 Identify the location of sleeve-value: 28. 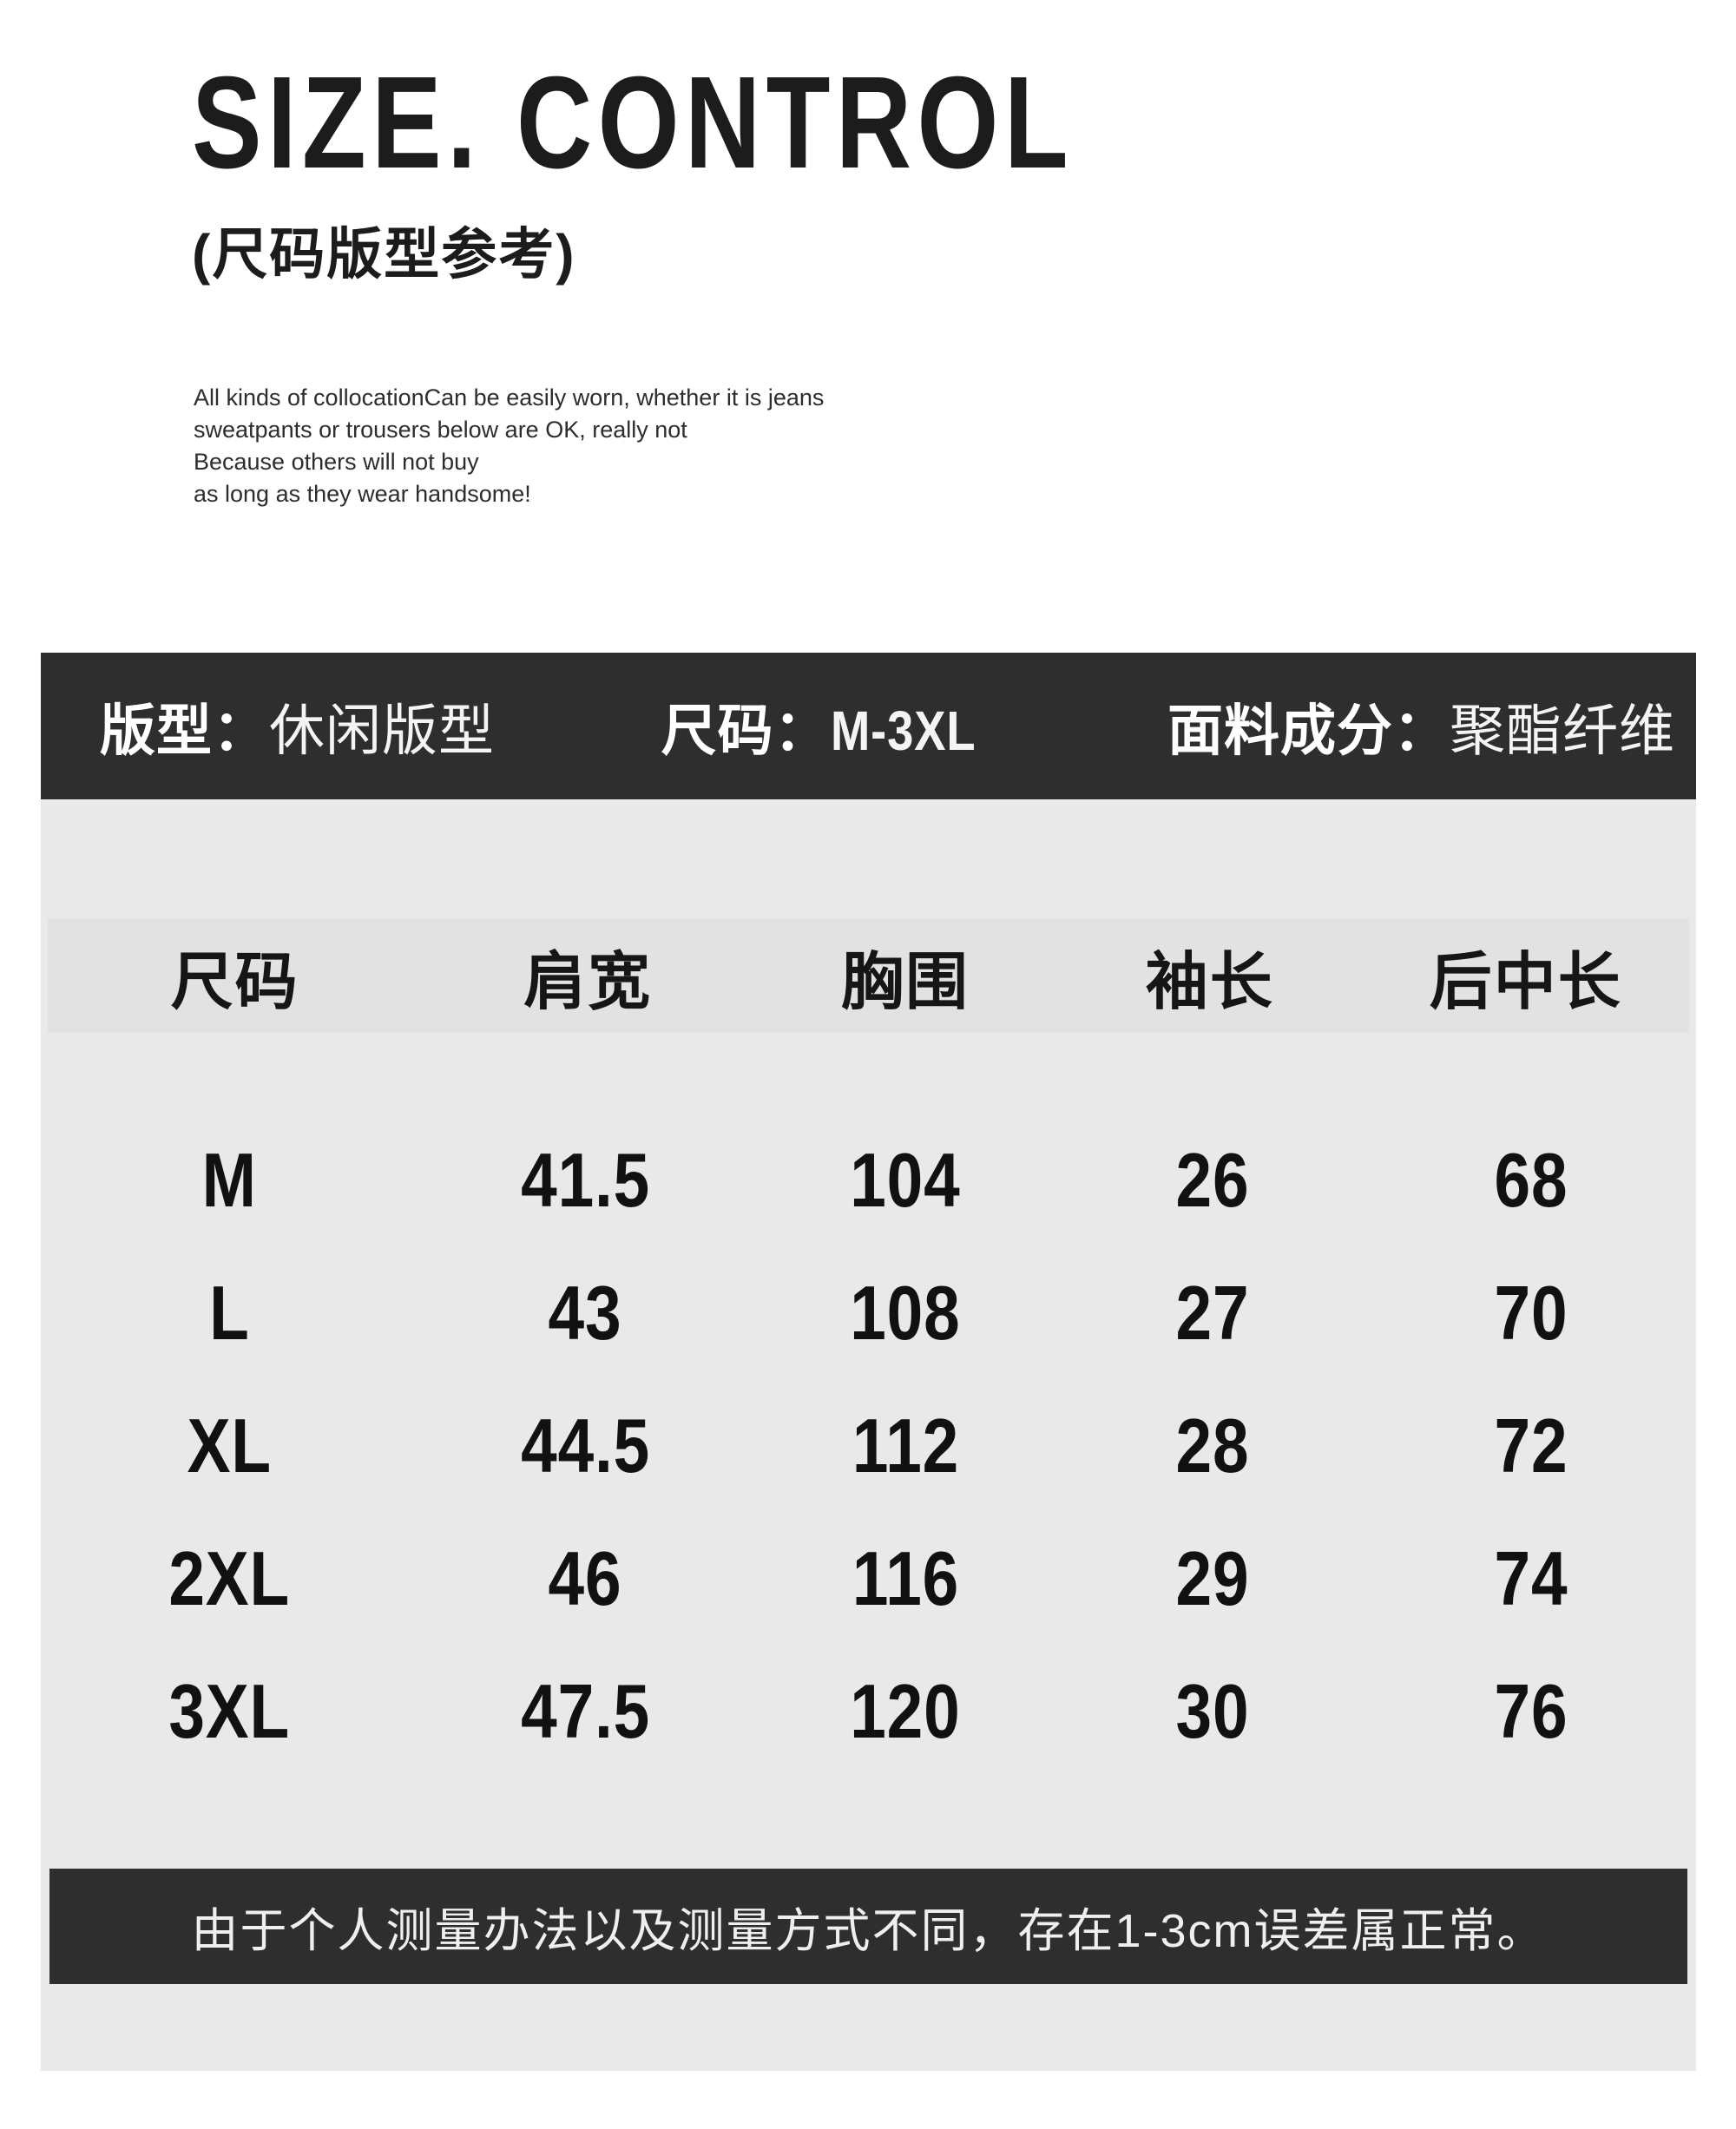
(1212, 1445).